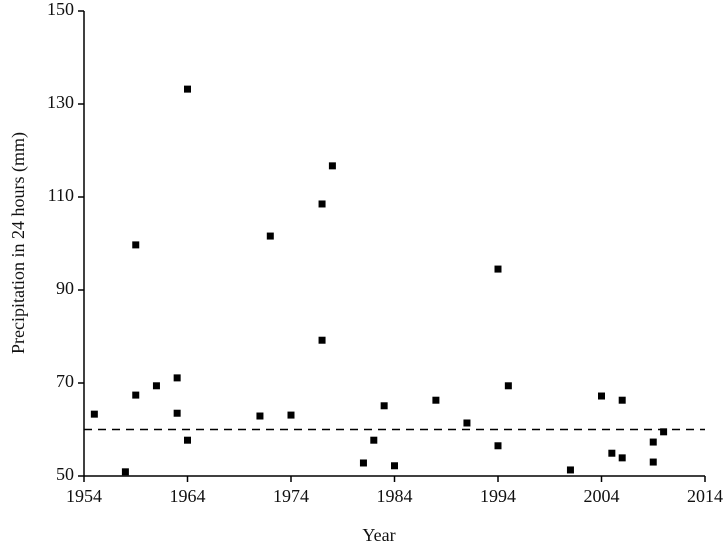  I want to click on y-tick-label: 70, so click(65, 381).